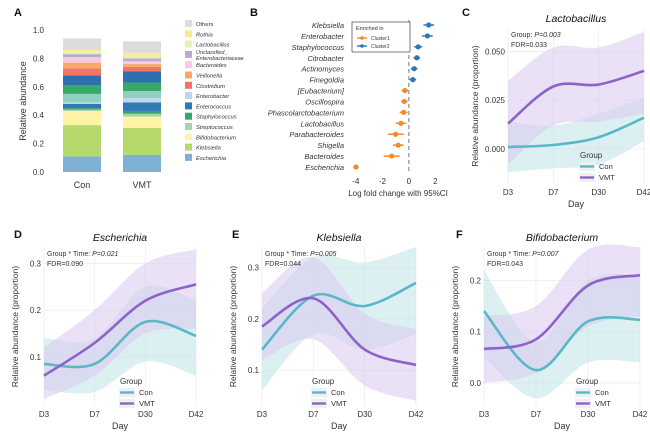 This screenshot has width=650, height=439. Describe the element at coordinates (214, 128) in the screenshot. I see `legend-label: Streptococcus` at that location.